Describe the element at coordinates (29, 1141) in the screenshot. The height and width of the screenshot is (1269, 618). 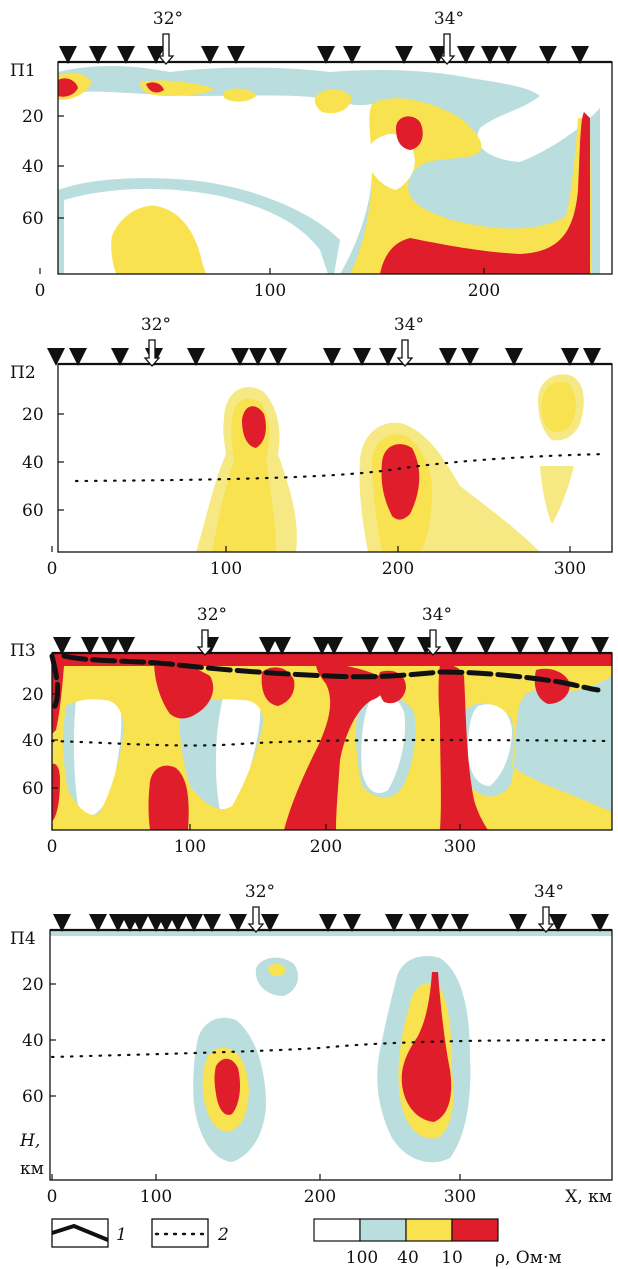
I see `y-axis-unit-h: H,` at that location.